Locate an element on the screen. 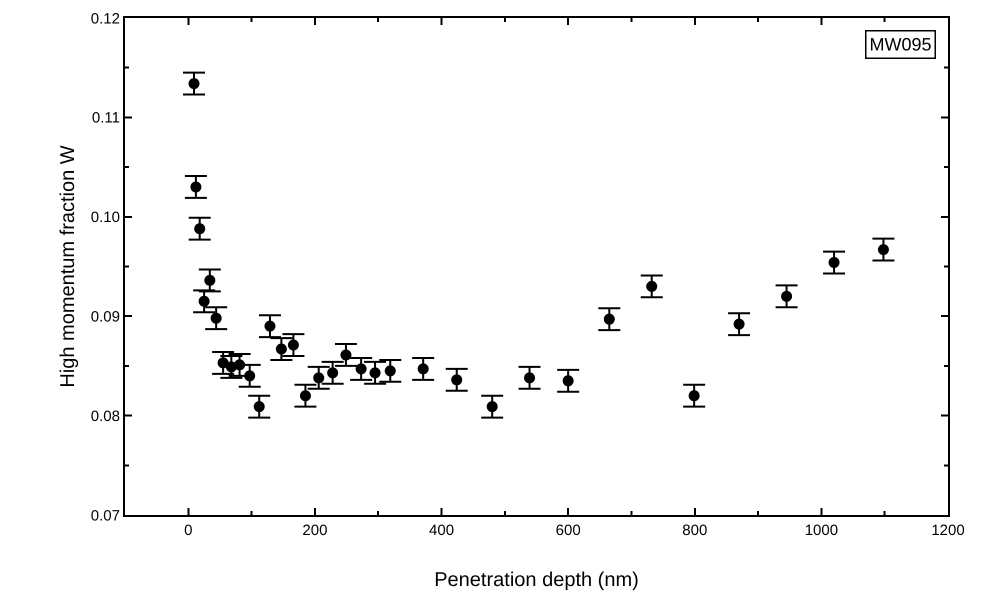 The height and width of the screenshot is (595, 988). x-tick-label: 800 is located at coordinates (695, 530).